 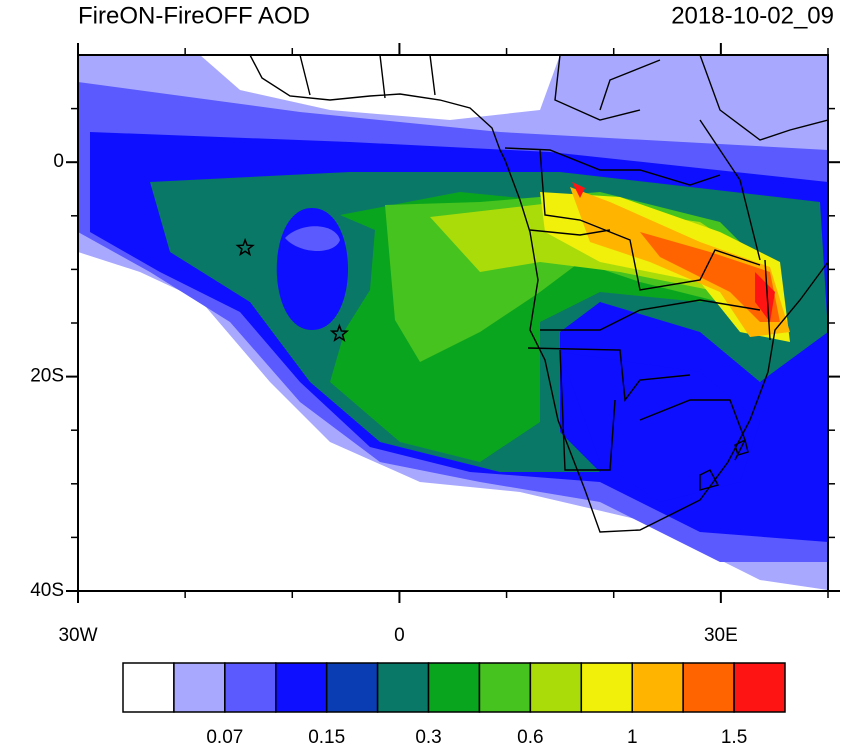 What do you see at coordinates (47, 590) in the screenshot?
I see `y-tick-label: 40S` at bounding box center [47, 590].